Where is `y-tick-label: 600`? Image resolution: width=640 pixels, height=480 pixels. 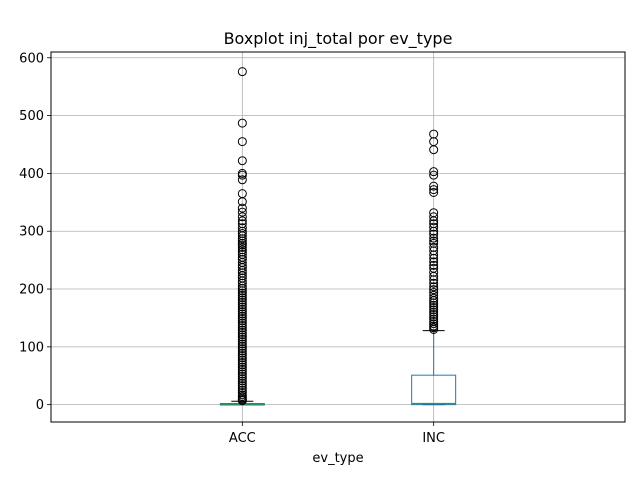 y-tick-label: 600 is located at coordinates (31, 58).